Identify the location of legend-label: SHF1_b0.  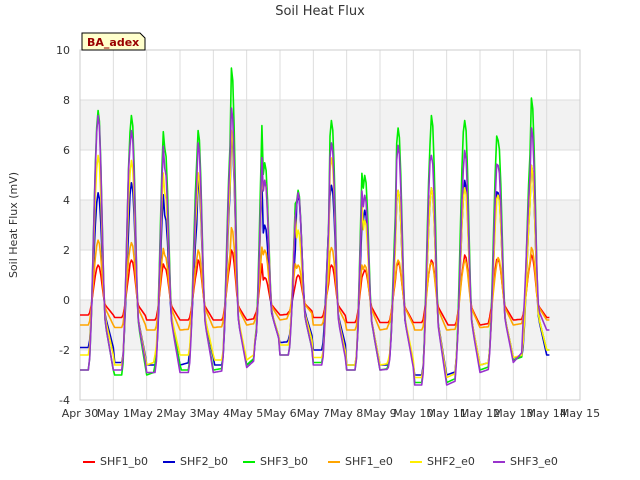
(124, 461).